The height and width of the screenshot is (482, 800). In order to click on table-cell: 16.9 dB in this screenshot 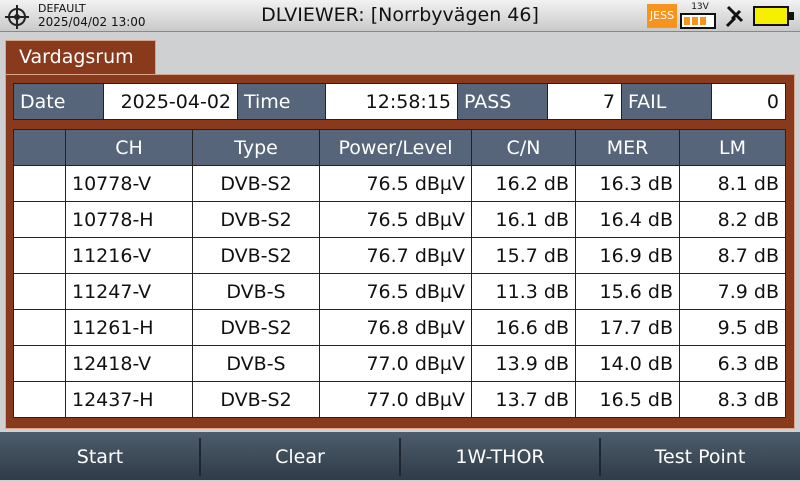, I will do `click(627, 255)`.